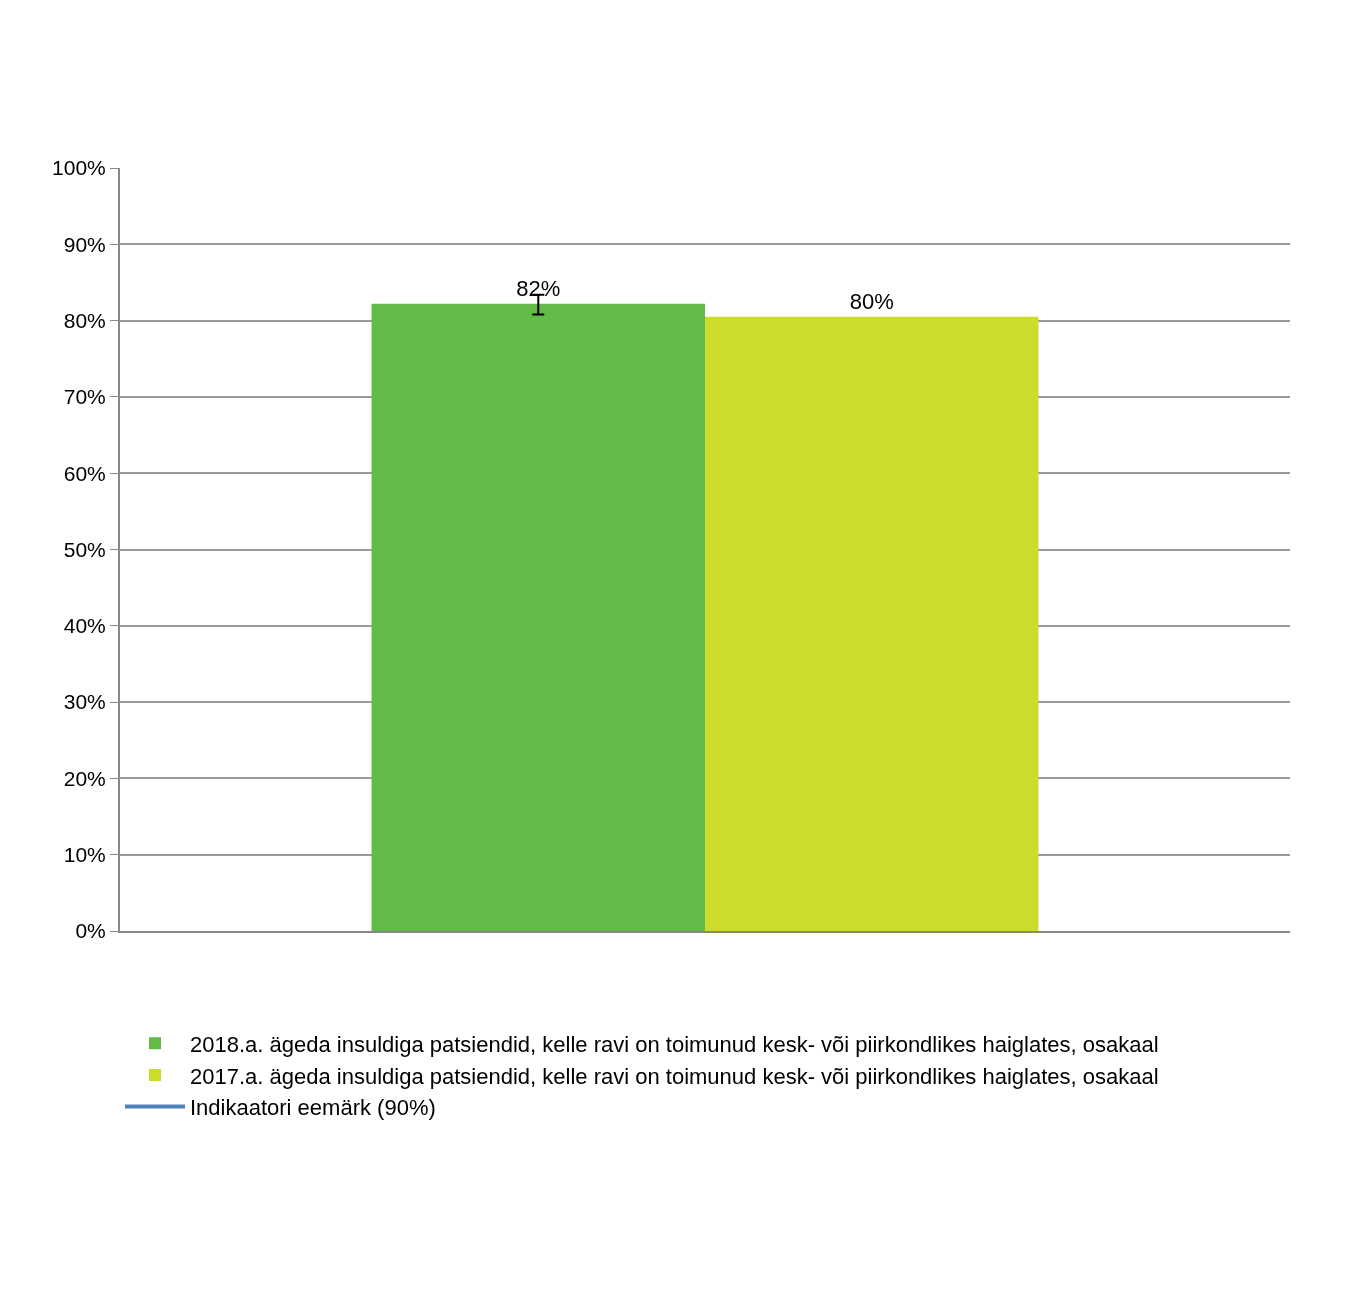 This screenshot has height=1301, width=1370. What do you see at coordinates (79, 168) in the screenshot?
I see `y-tick-label: 100%` at bounding box center [79, 168].